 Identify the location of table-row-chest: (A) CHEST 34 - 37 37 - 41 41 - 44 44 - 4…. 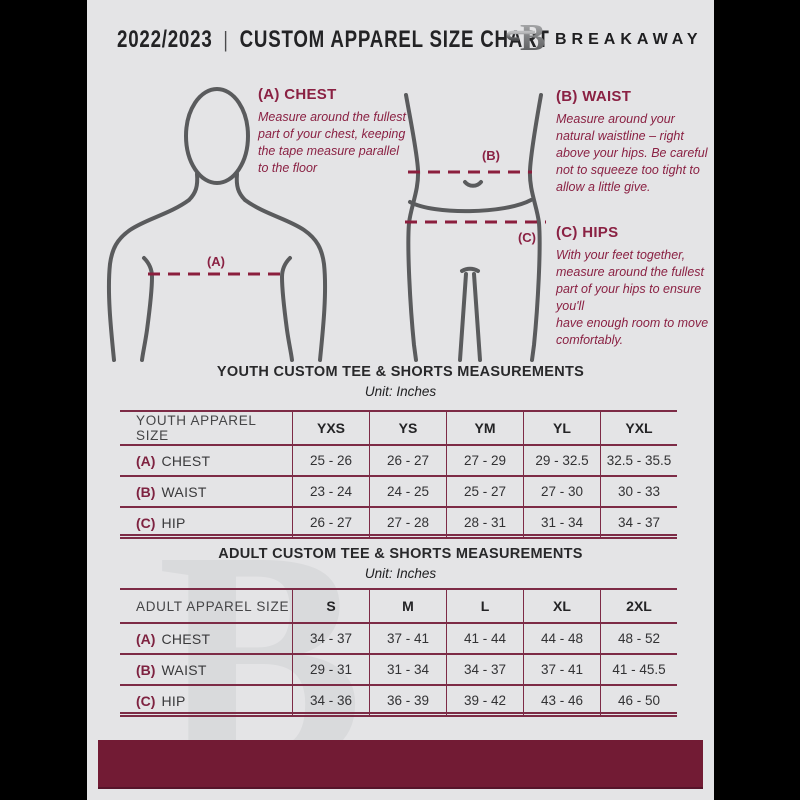
(398, 639).